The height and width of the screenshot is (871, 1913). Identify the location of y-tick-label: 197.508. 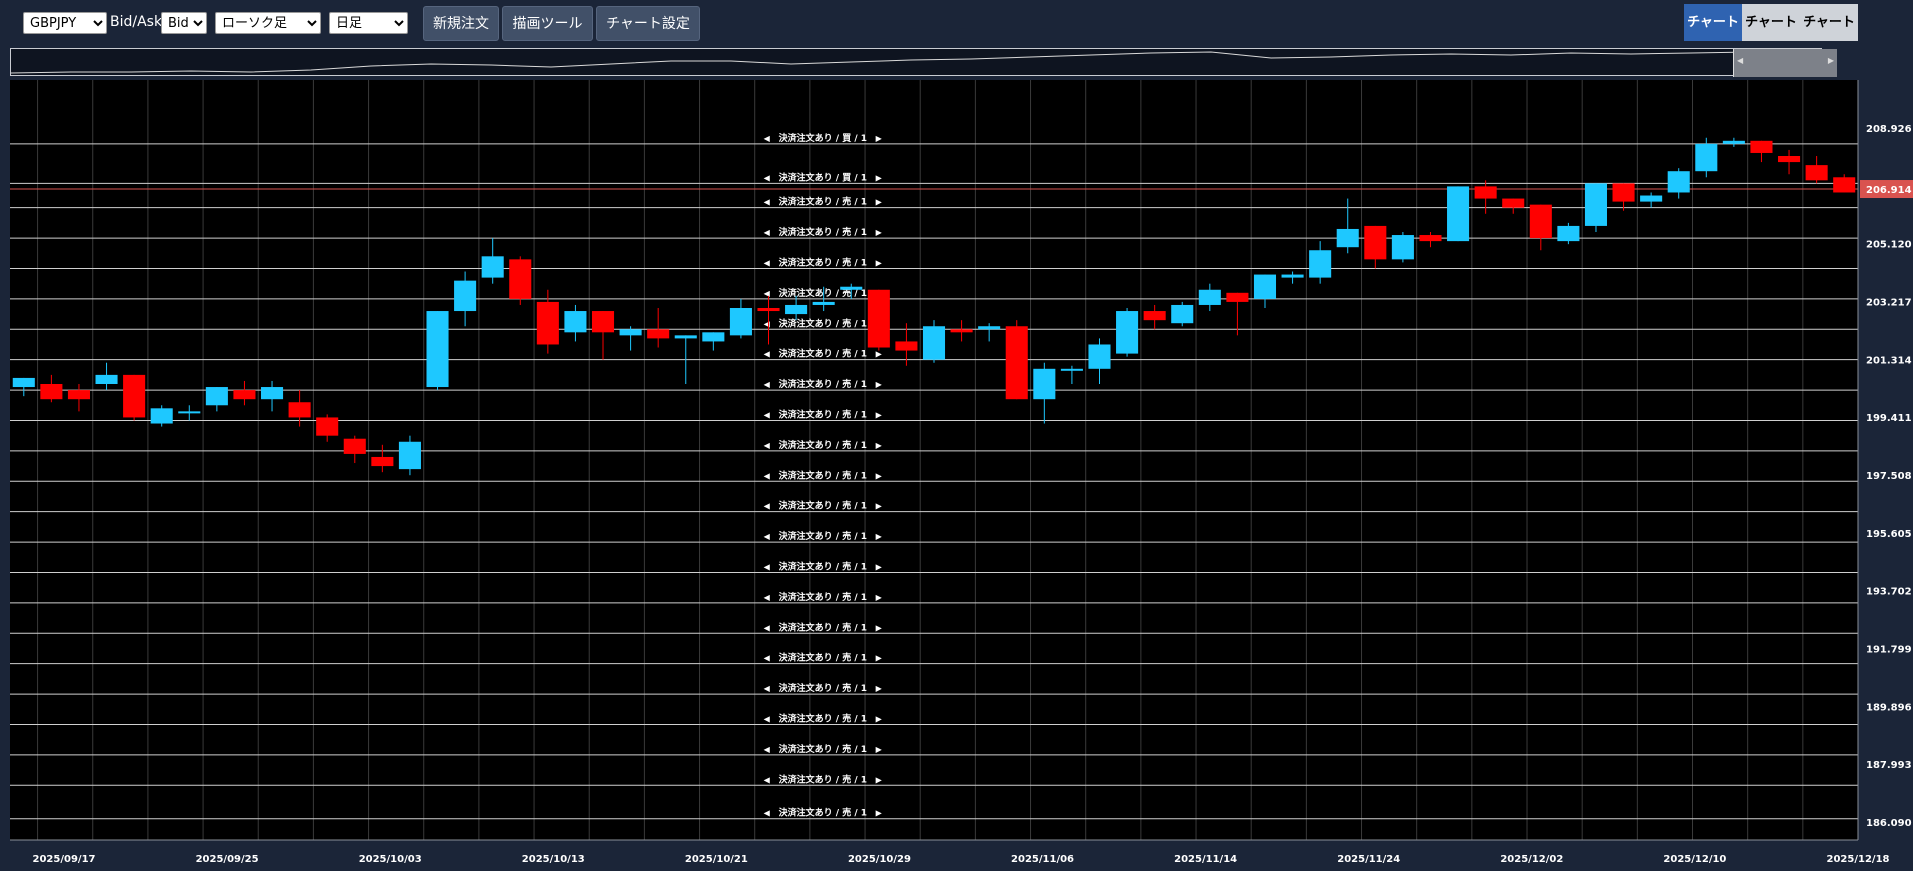
(1889, 476).